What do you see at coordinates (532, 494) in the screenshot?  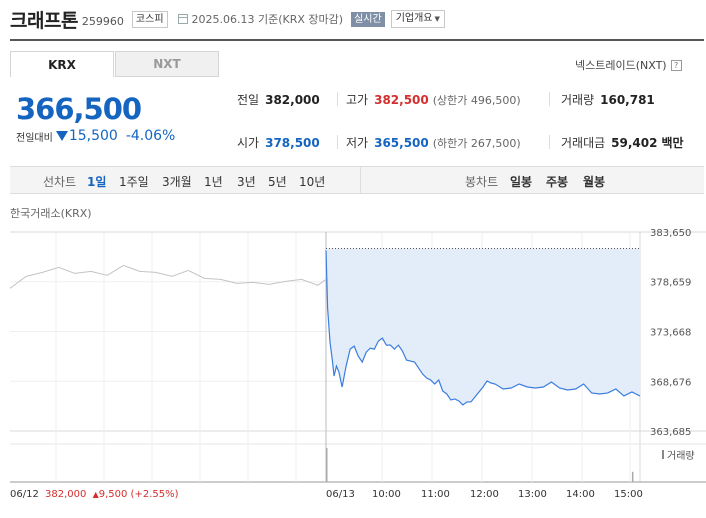 I see `x-tick-label: 13:00` at bounding box center [532, 494].